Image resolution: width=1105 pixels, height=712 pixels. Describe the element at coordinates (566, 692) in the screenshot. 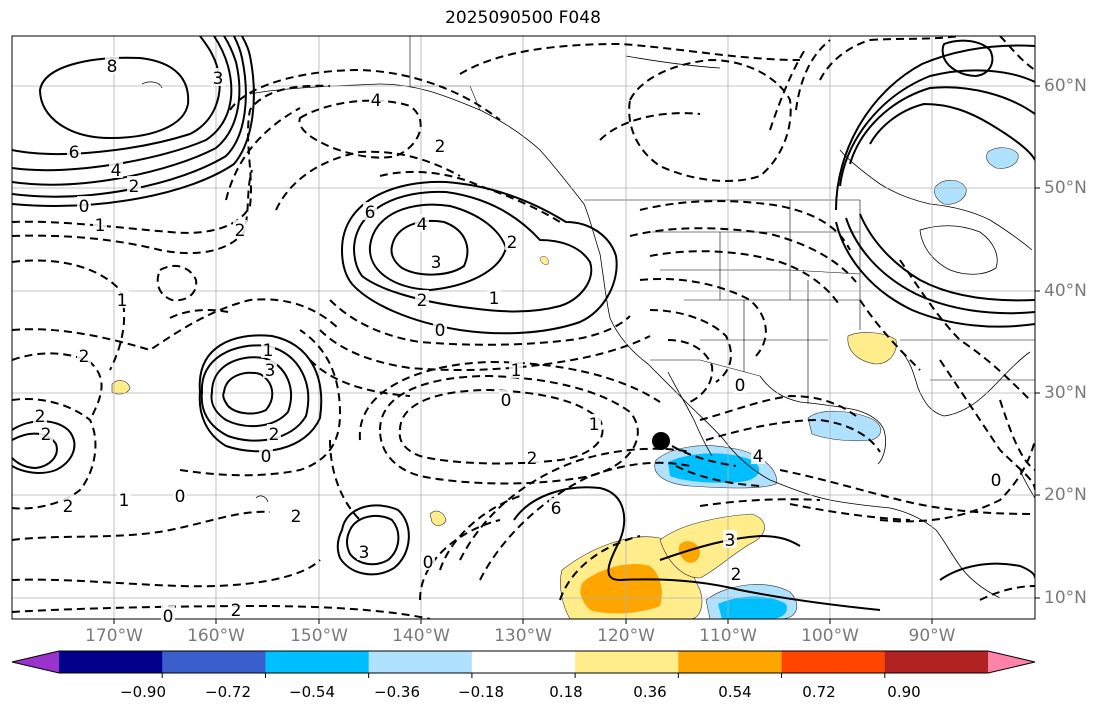

I see `colorbar-tick-label: 0.18` at that location.